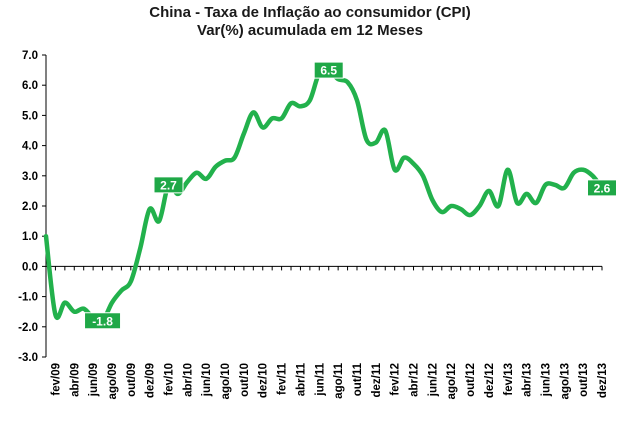 The image size is (620, 423). What do you see at coordinates (132, 380) in the screenshot?
I see `x-tick-label: out/09` at bounding box center [132, 380].